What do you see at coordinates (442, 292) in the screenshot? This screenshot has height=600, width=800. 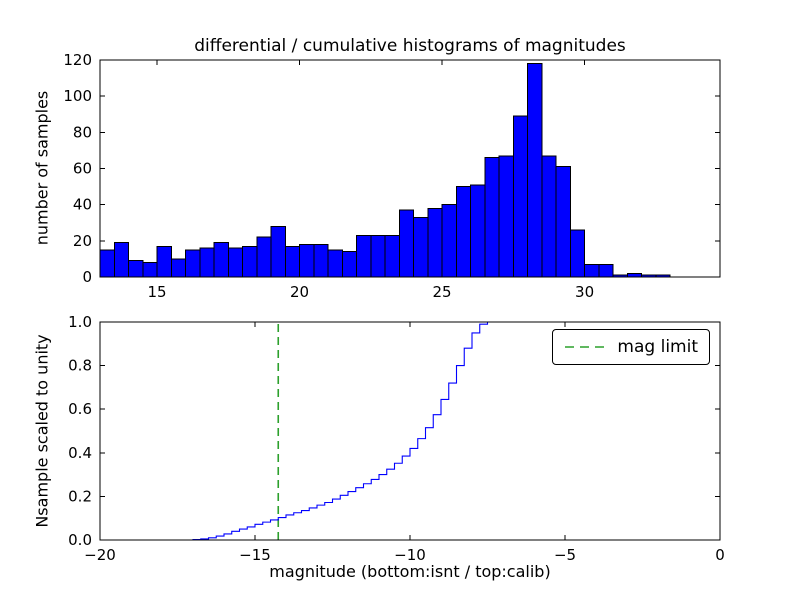 I see `top-x-tick-label: 25` at bounding box center [442, 292].